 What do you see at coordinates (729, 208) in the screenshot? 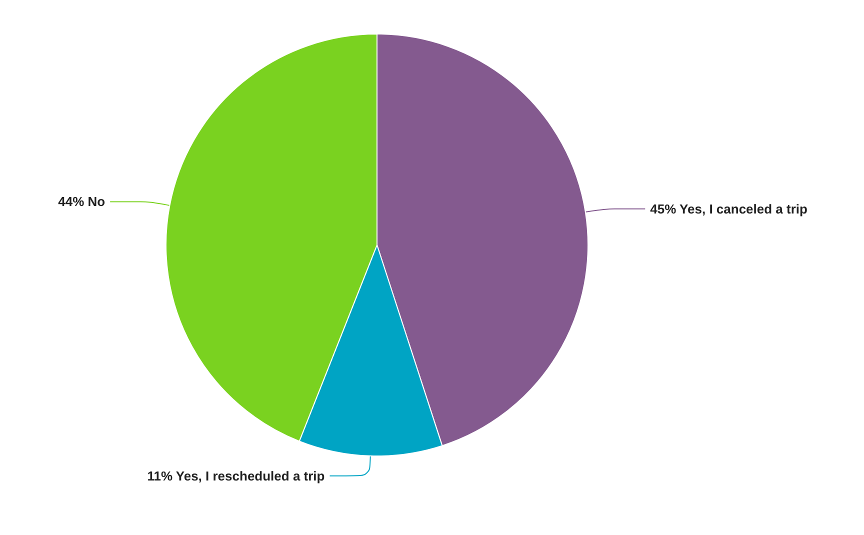
I see `slice-label: 45% Yes, I canceled a trip` at bounding box center [729, 208].